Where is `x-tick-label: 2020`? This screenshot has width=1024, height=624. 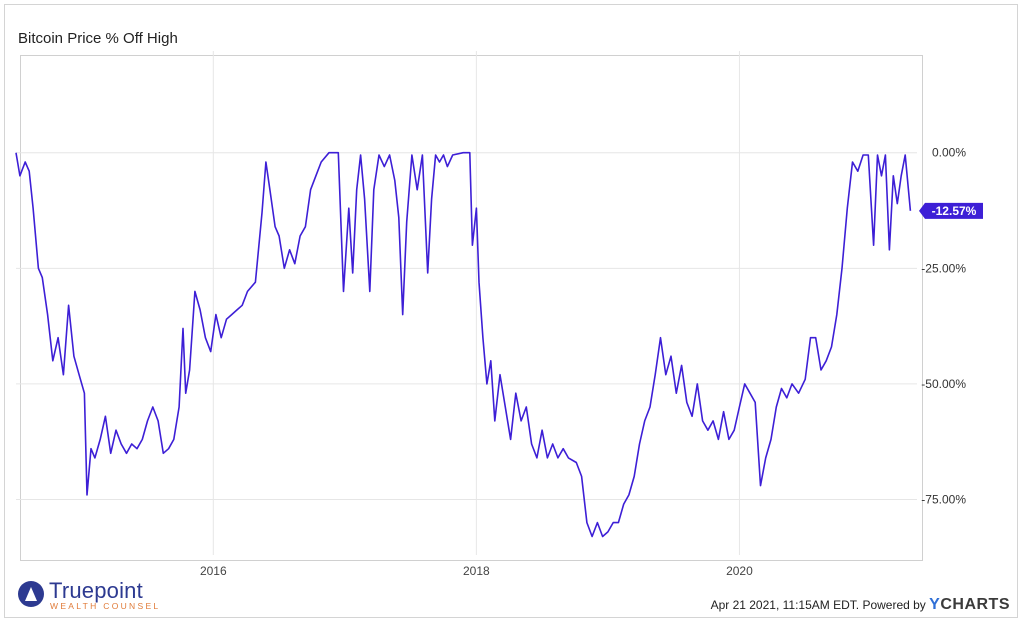 x-tick-label: 2020 is located at coordinates (739, 571).